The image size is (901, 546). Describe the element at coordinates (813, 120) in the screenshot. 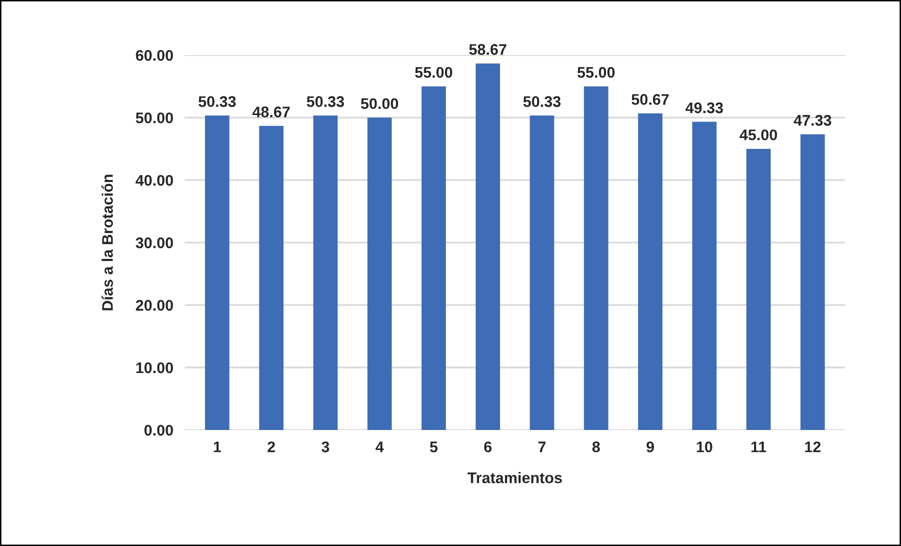

I see `data-label: 47.33` at that location.